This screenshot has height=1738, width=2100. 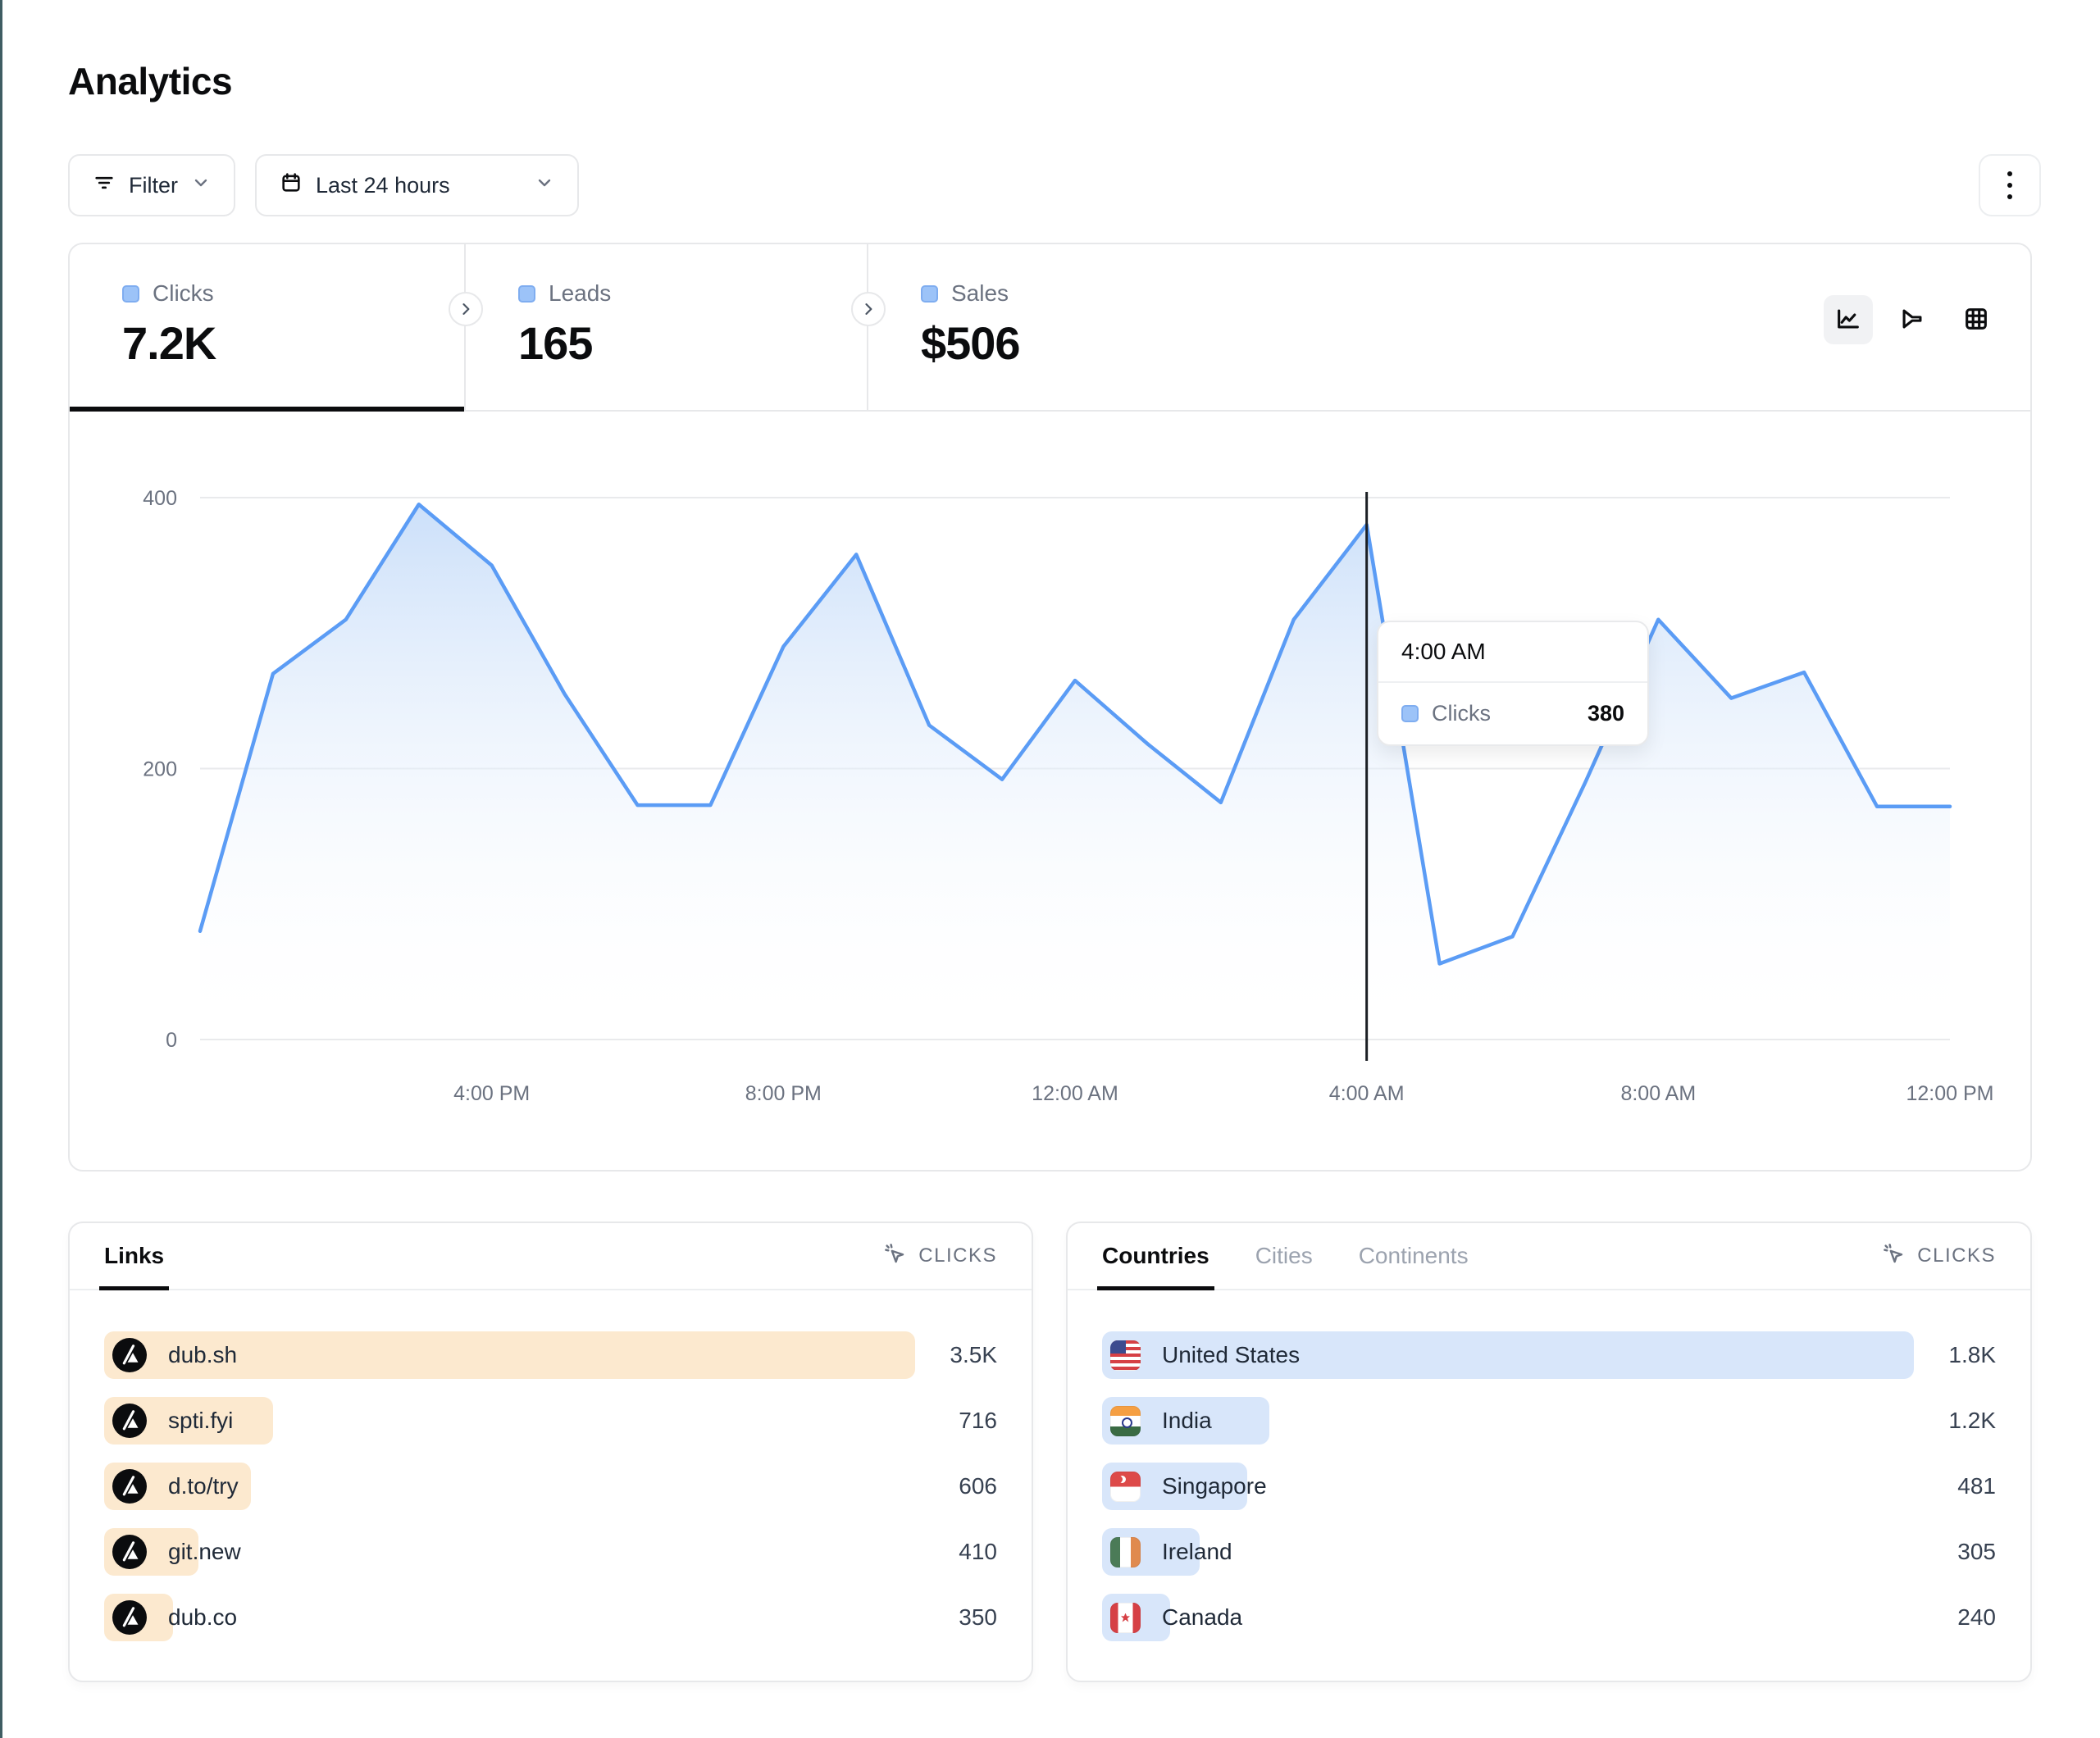 What do you see at coordinates (1549, 1421) in the screenshot?
I see `list-item: India 1.2K` at bounding box center [1549, 1421].